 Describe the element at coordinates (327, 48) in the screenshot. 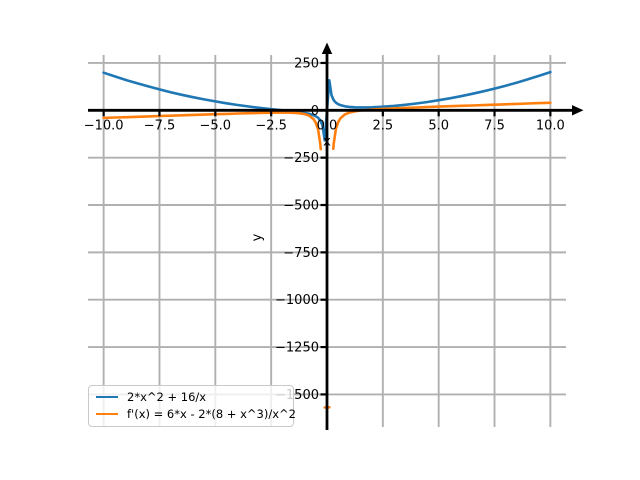

I see `y-axis-arrow-icon` at that location.